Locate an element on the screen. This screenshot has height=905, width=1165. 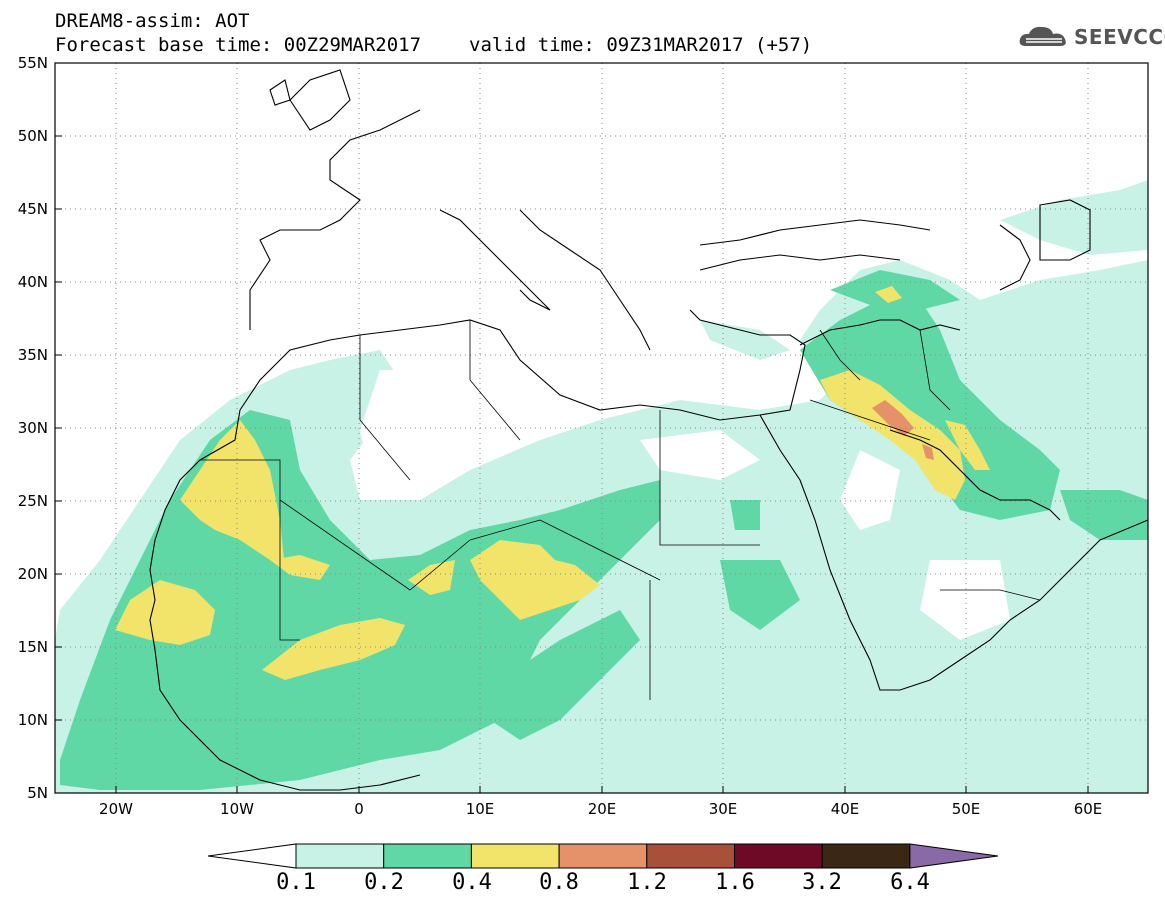
colorbar is located at coordinates (602, 856).